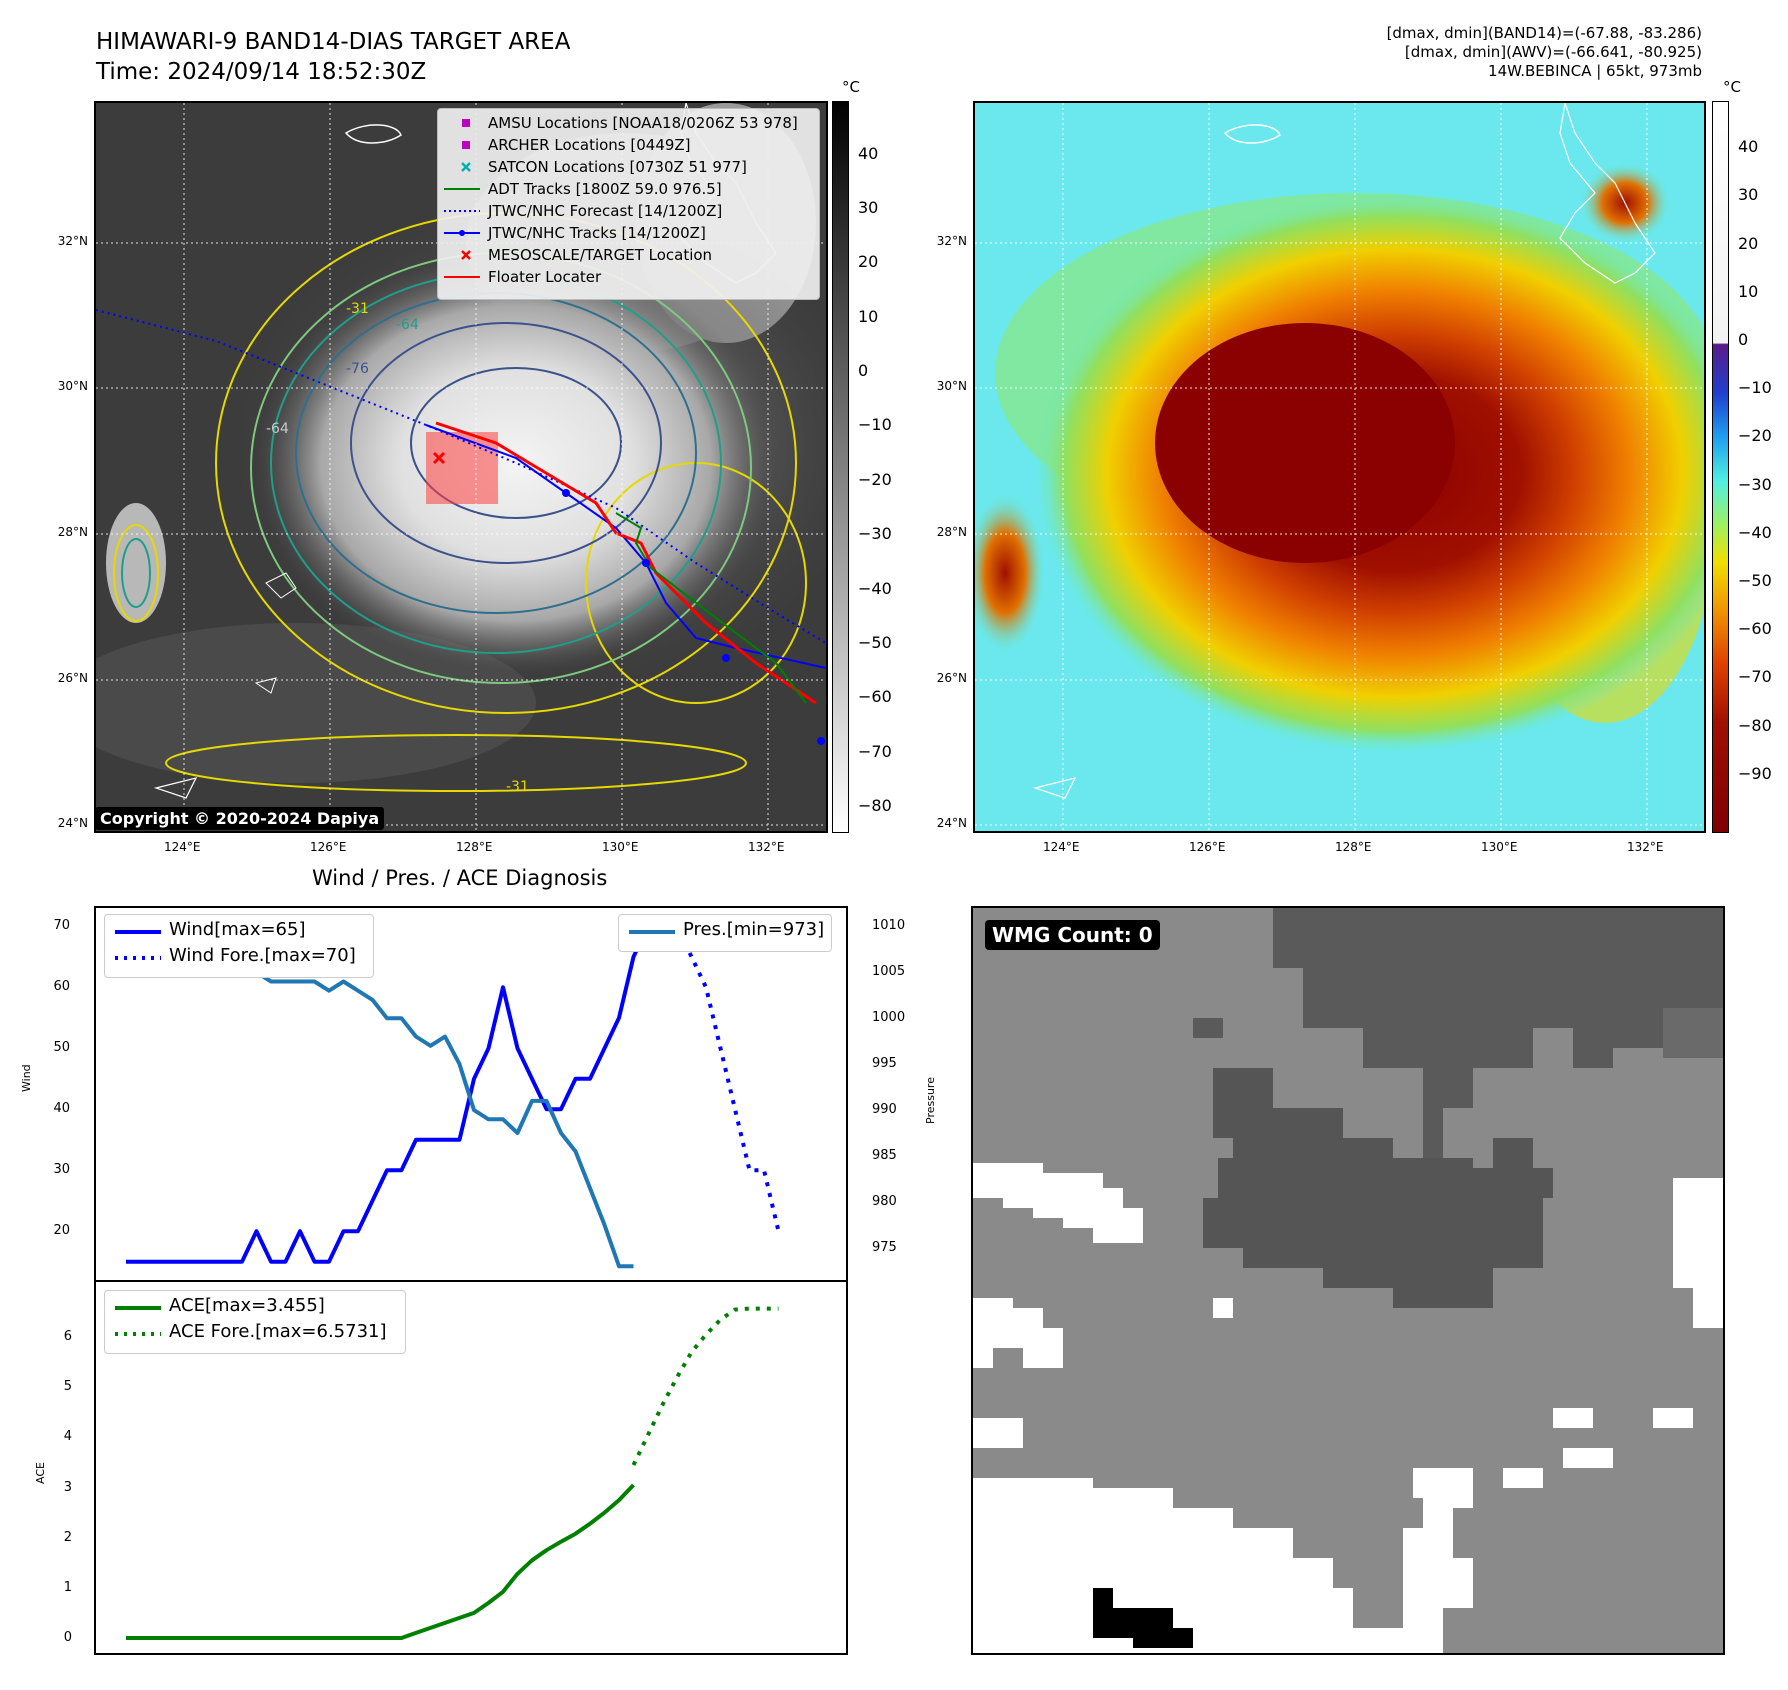 This screenshot has width=1788, height=1690. What do you see at coordinates (725, 933) in the screenshot?
I see `pressure-legend: Pres.[min=973]` at bounding box center [725, 933].